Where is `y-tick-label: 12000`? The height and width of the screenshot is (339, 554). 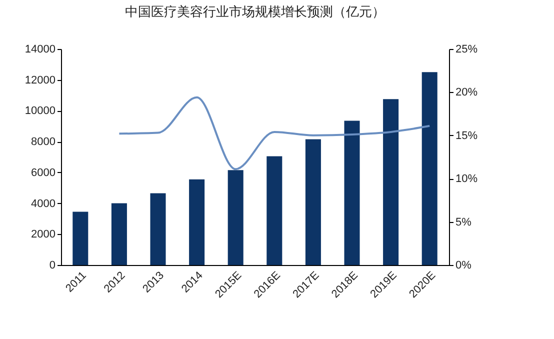 y-tick-label: 12000 is located at coordinates (40, 80).